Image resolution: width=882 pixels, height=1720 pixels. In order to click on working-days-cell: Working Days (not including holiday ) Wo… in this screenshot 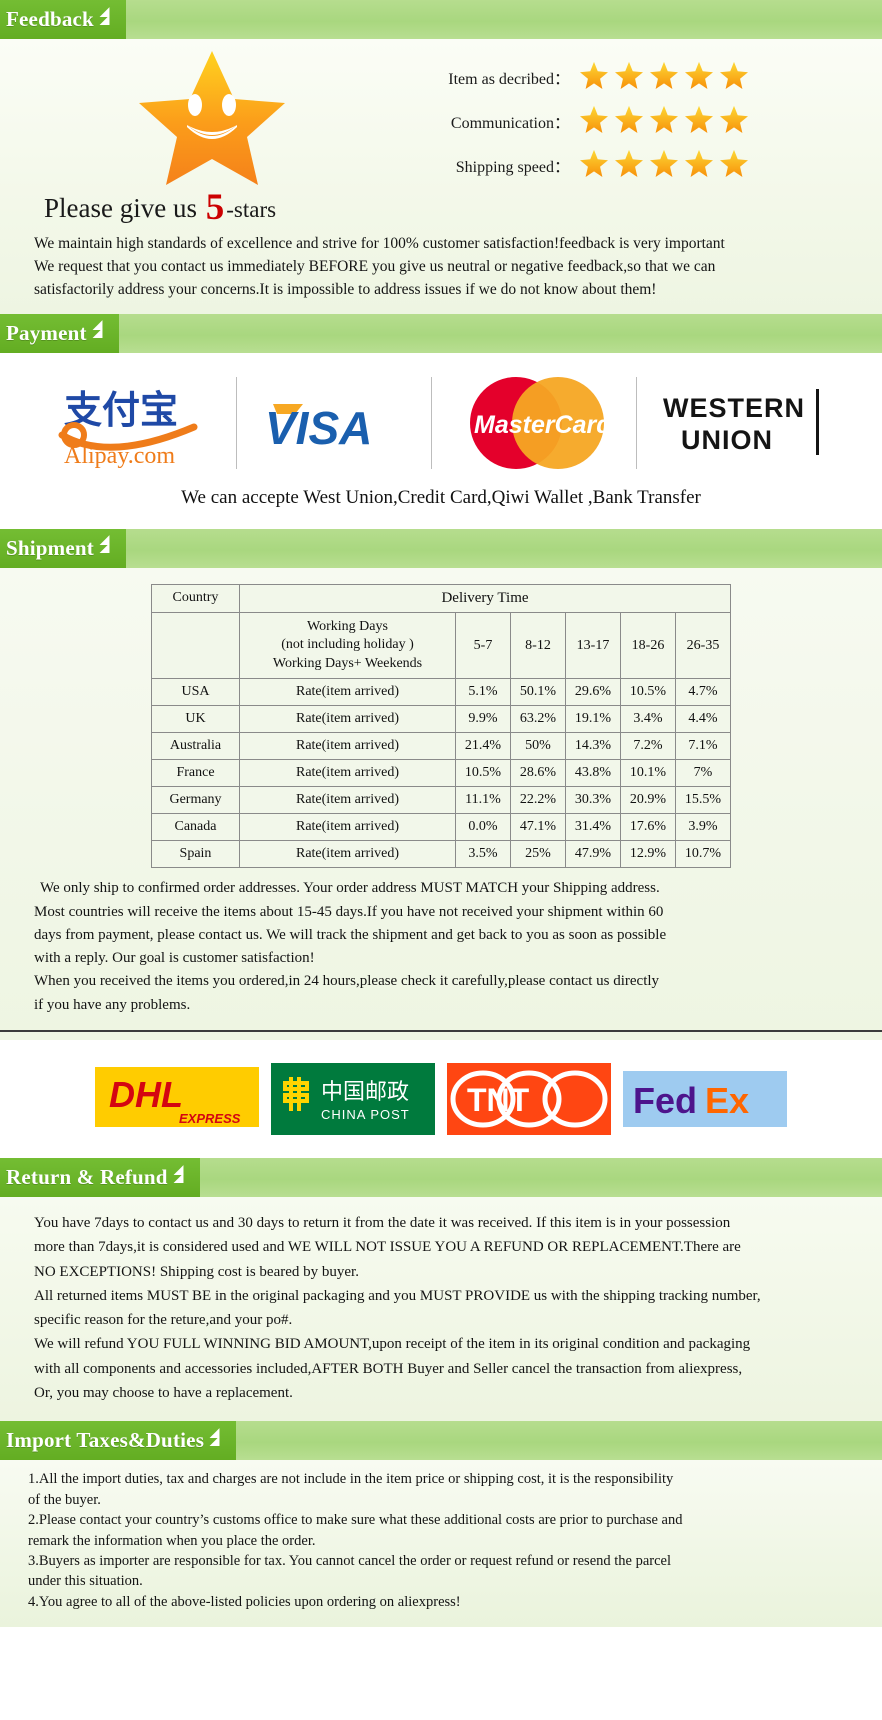, I will do `click(347, 645)`.